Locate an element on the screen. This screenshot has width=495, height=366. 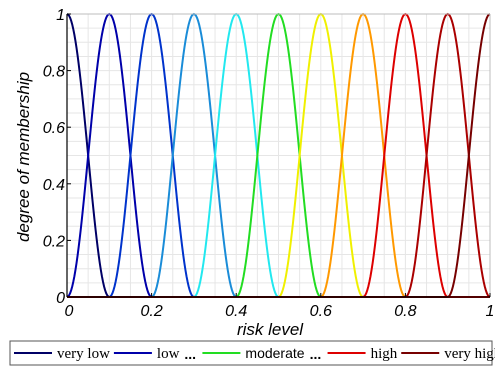
y-tick-labels: 0 0.2 0.4 0.6 0.8 1 is located at coordinates (54, 157).